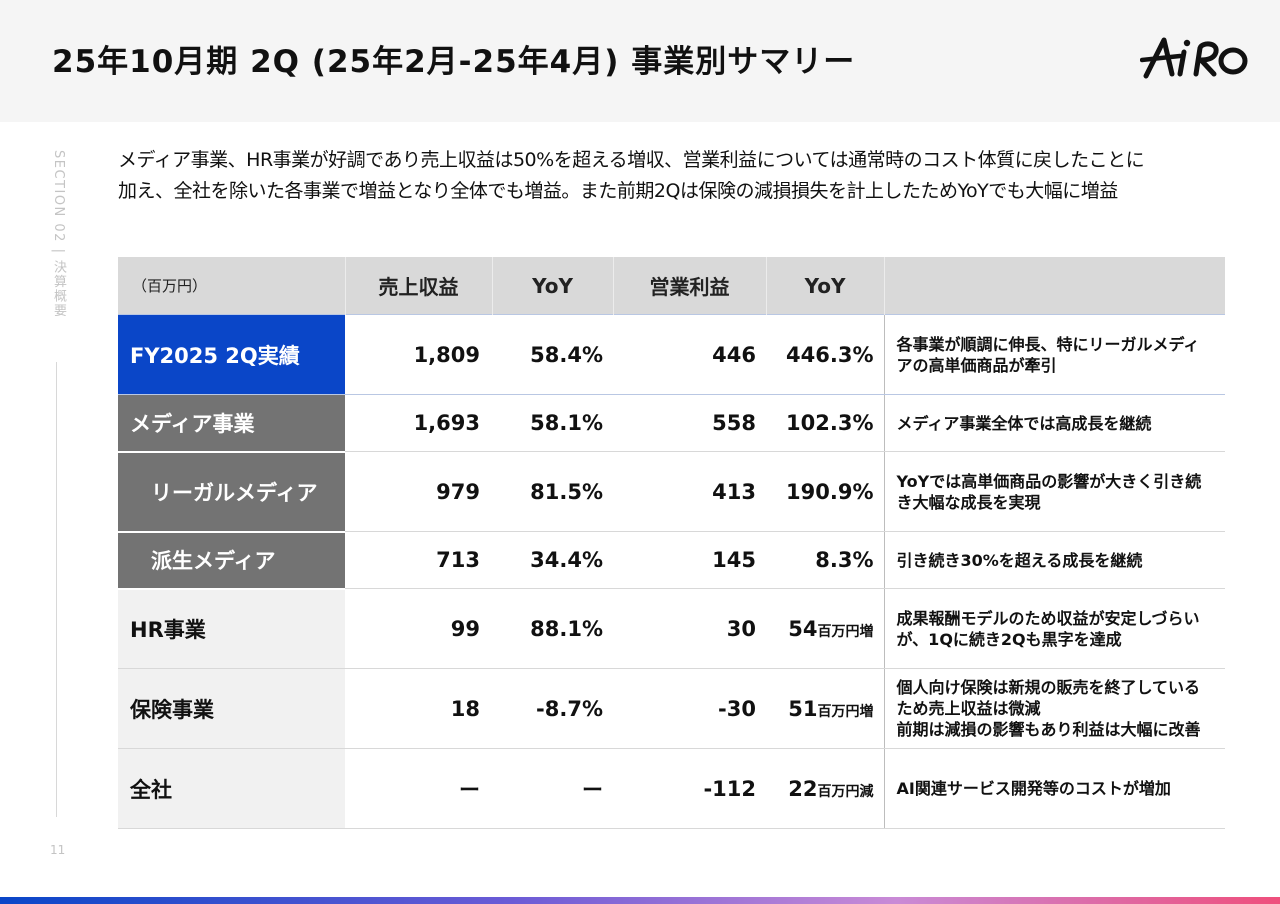 The height and width of the screenshot is (904, 1280). I want to click on operating-profit-cell: -30, so click(689, 708).